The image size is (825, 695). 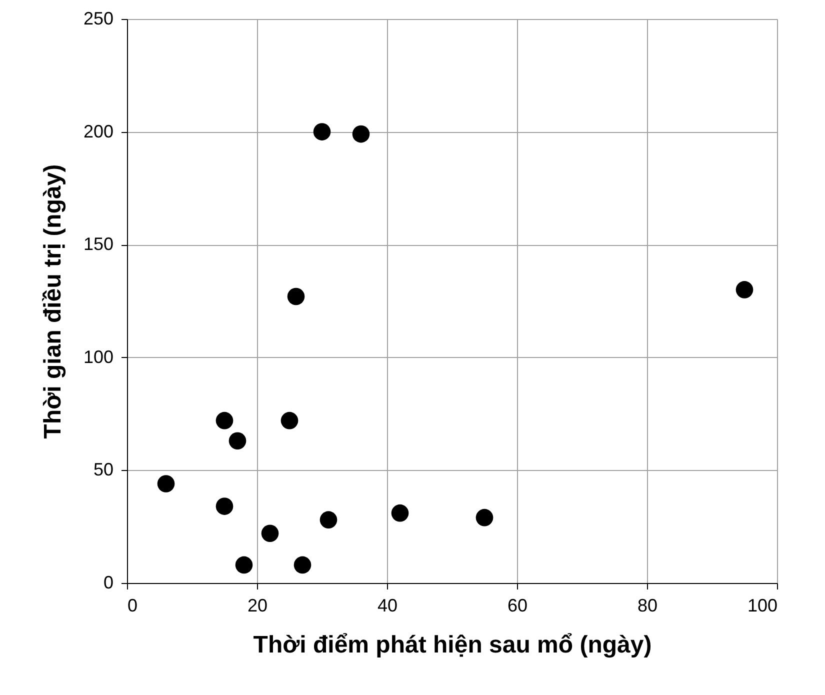 I want to click on x-tick-label: 80, so click(x=647, y=606).